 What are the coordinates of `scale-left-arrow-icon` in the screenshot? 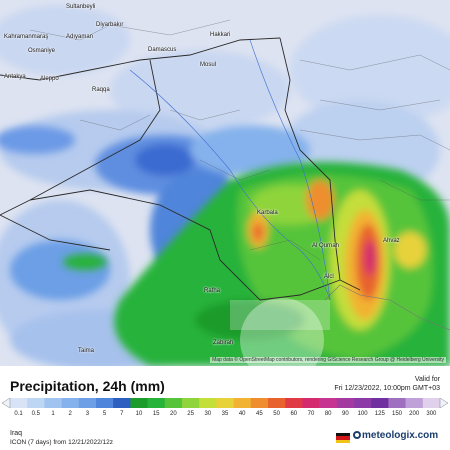 It's located at (6, 403).